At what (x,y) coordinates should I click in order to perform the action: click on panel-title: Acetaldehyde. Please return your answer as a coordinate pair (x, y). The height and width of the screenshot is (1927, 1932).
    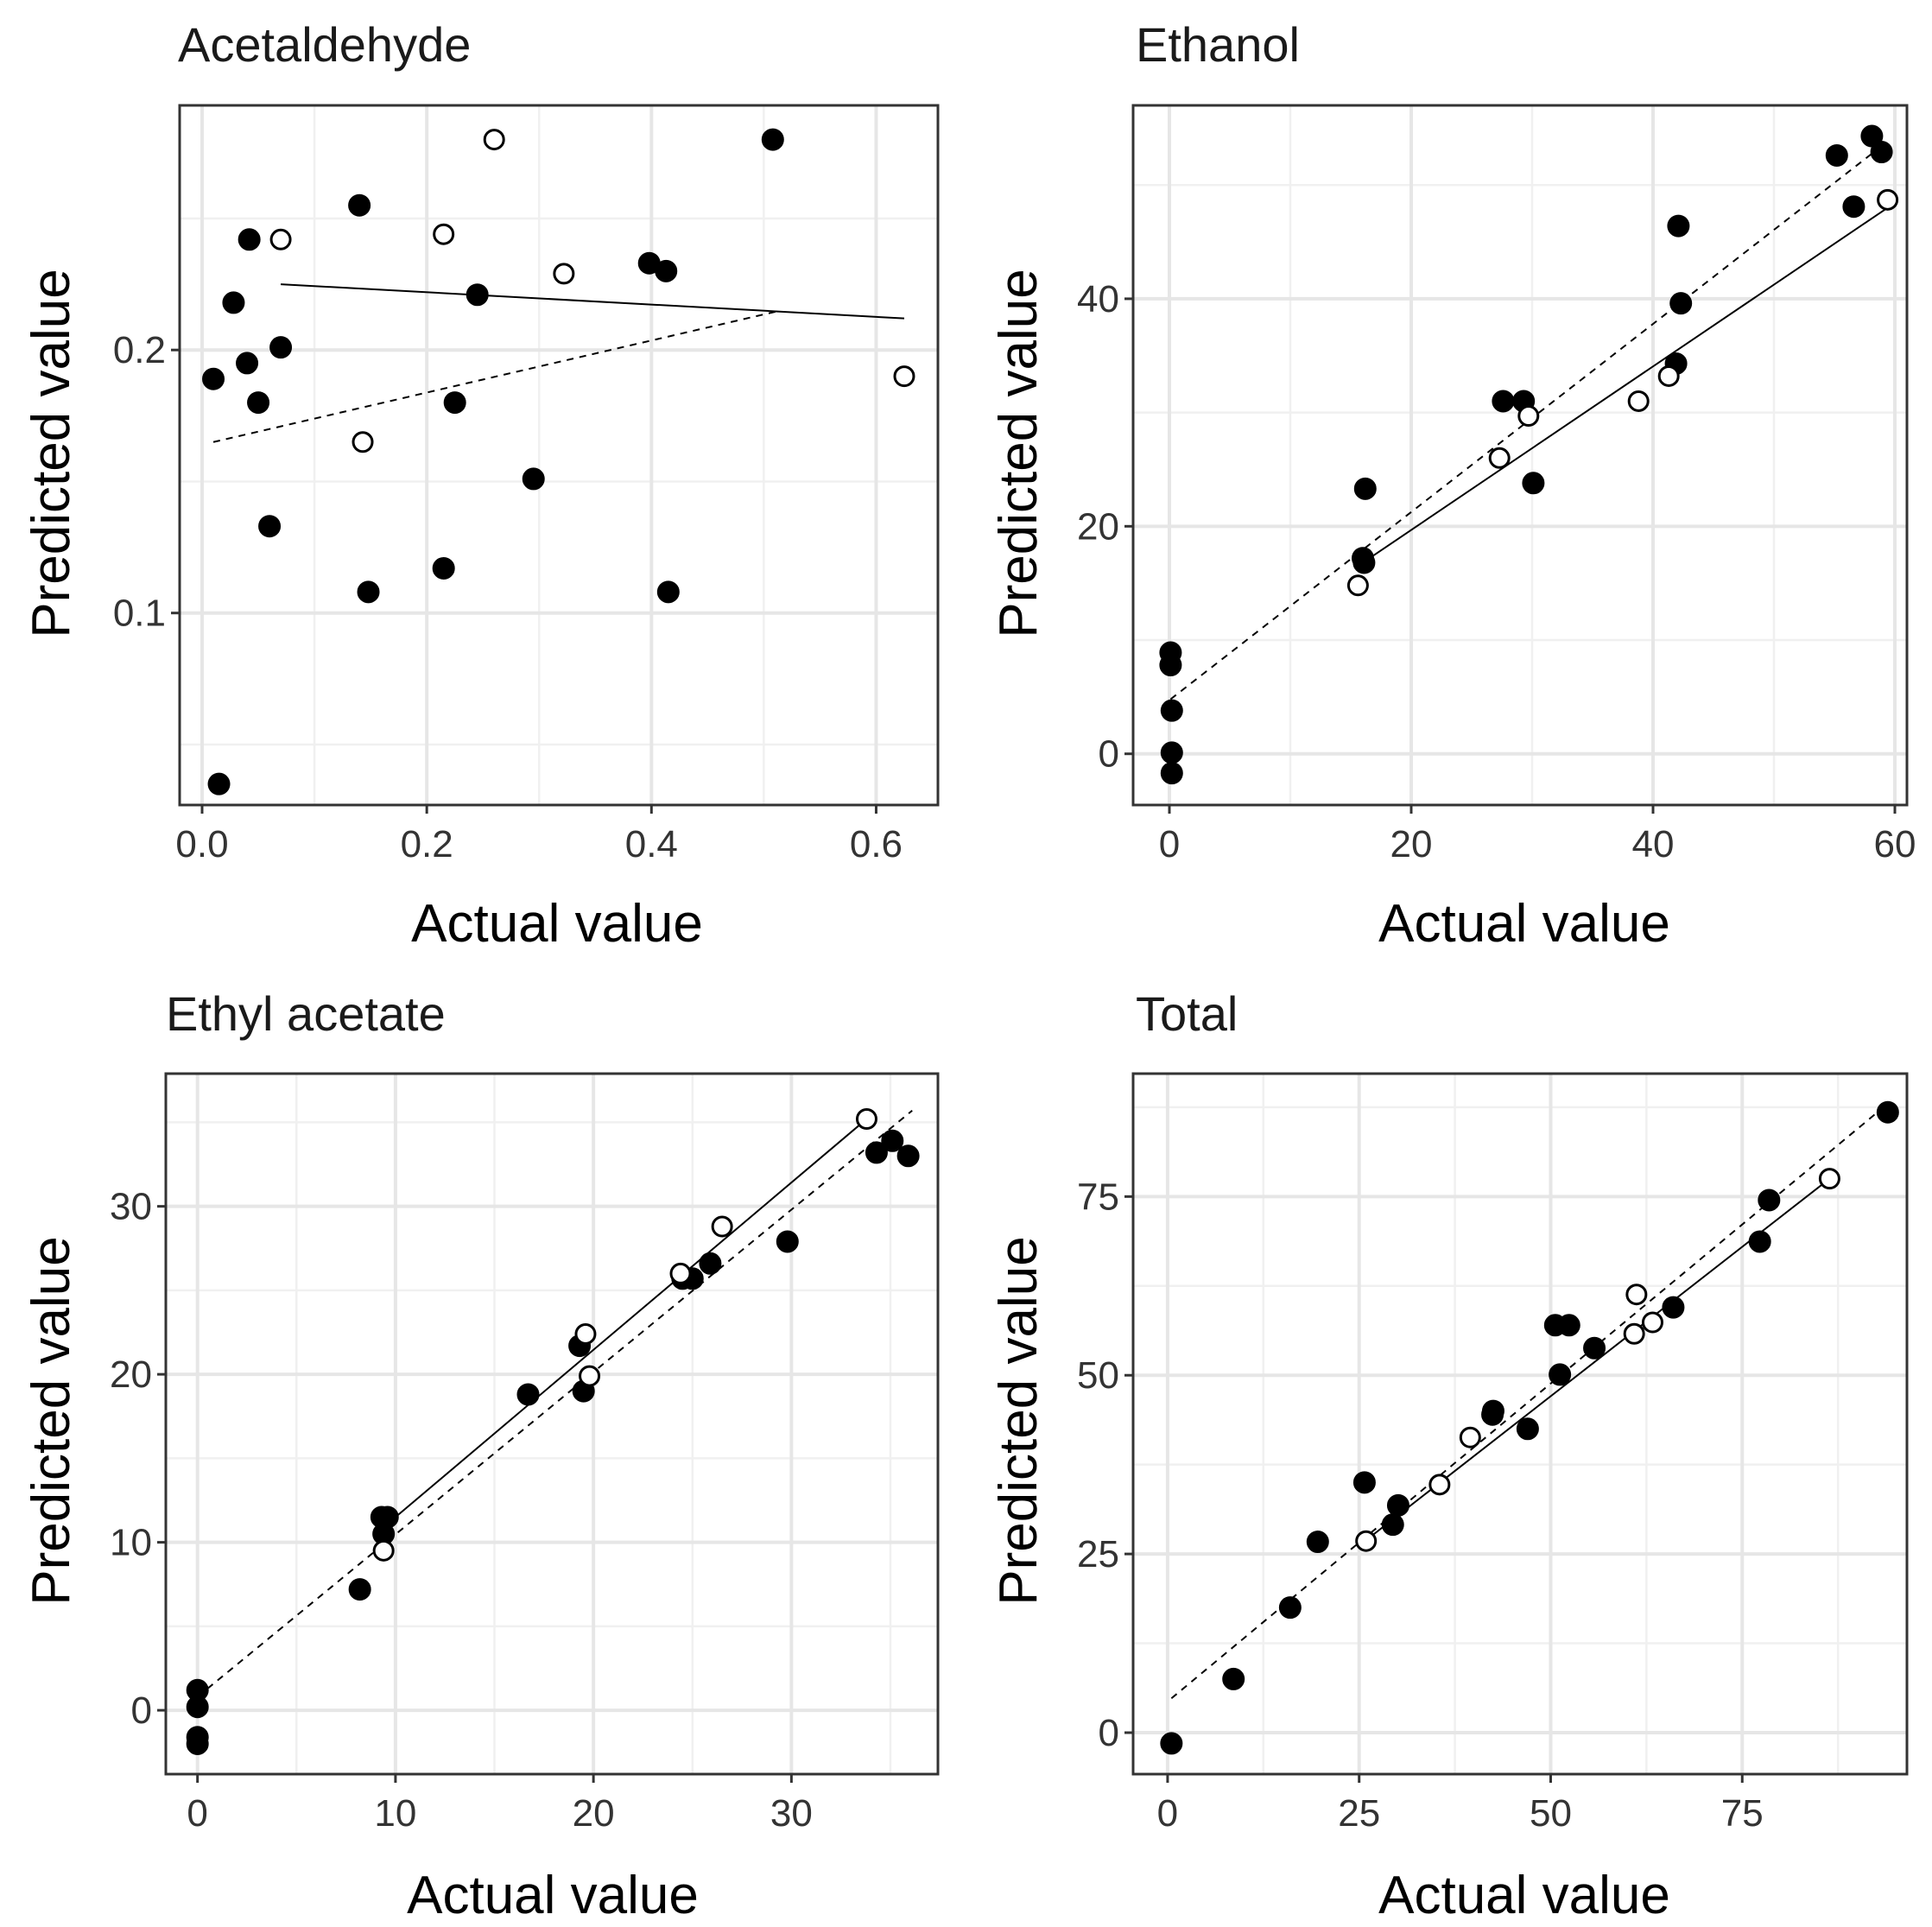
    Looking at the image, I should click on (325, 44).